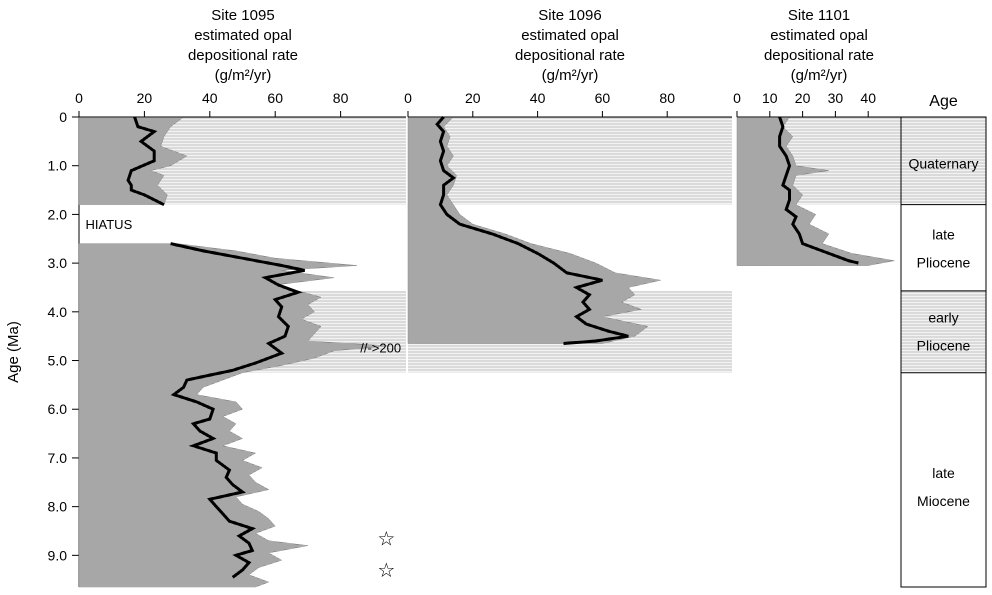  I want to click on y-axis: 0 1.0 2.0 3.0 4.0 5.0 6.0 7.0 8.0 9.0 Age (Ma), so click(42, 348).